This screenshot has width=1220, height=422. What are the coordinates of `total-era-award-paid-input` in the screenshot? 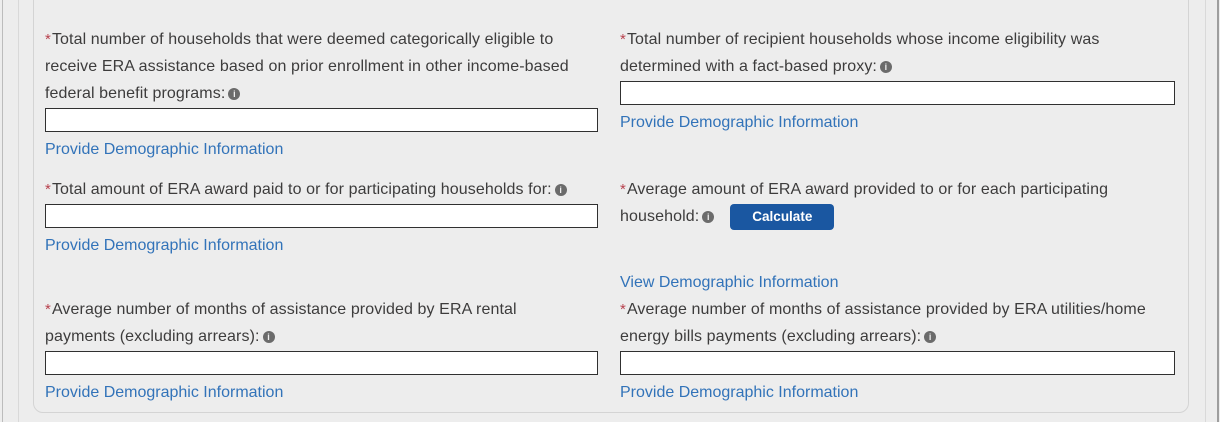 It's located at (321, 216).